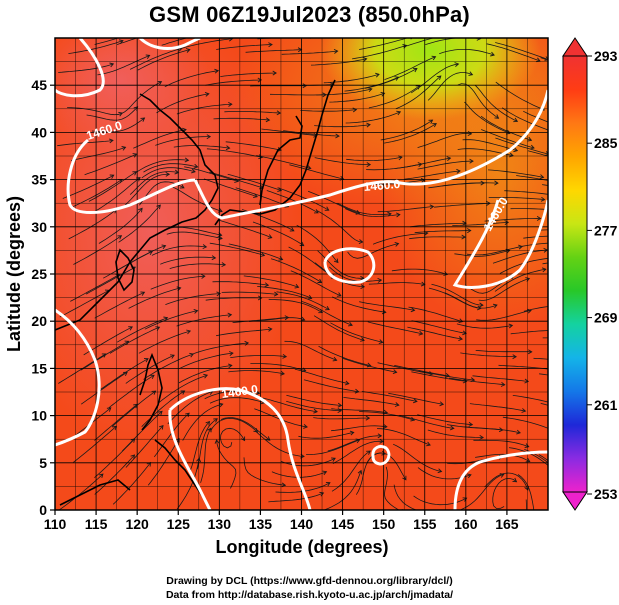  Describe the element at coordinates (96, 524) in the screenshot. I see `x-tick-label: 115` at that location.